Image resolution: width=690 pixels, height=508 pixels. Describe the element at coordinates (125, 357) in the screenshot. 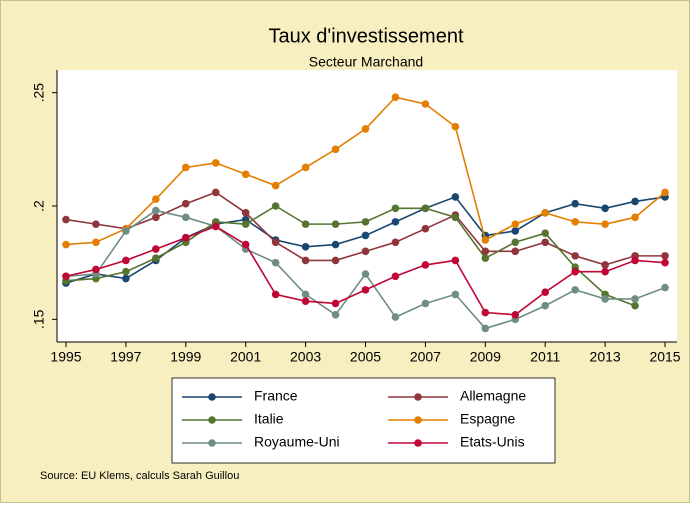

I see `x-tick-label: 1997` at that location.